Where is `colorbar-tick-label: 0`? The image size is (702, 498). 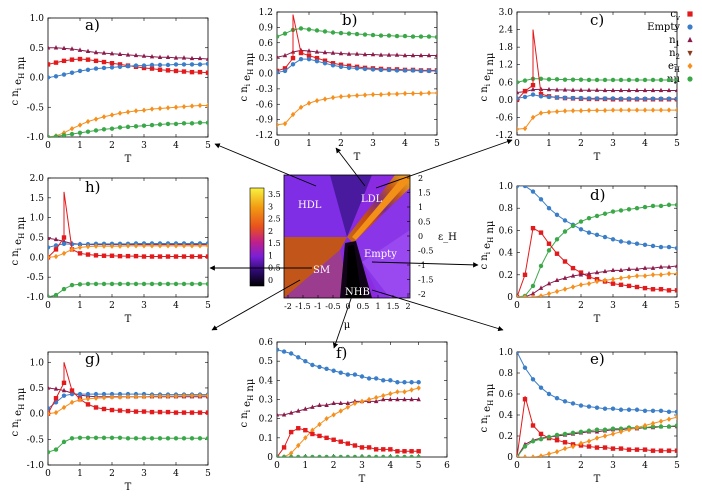
colorbar-tick-label: 0 is located at coordinates (270, 280).